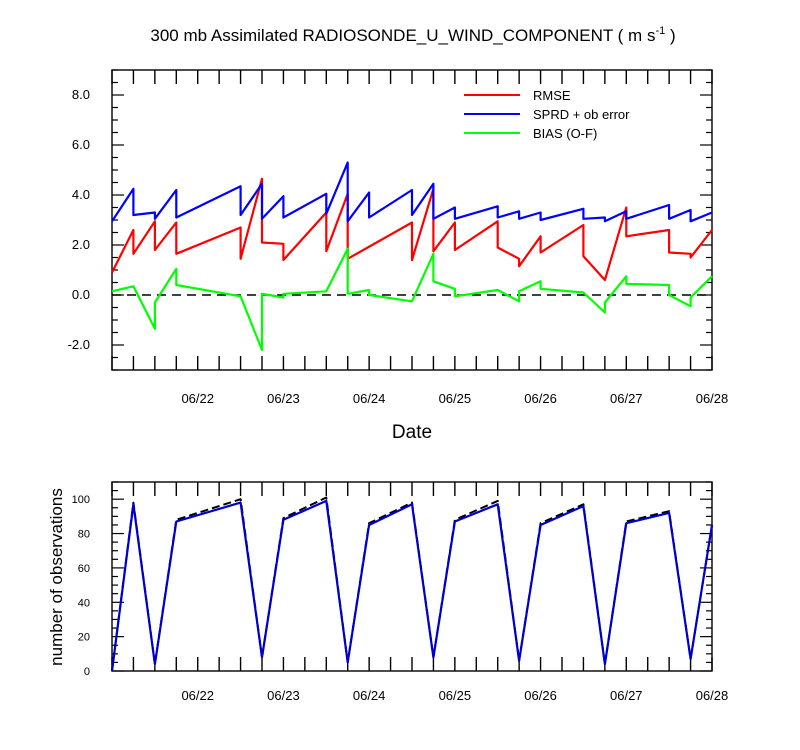 This screenshot has height=750, width=800. What do you see at coordinates (412, 299) in the screenshot?
I see `series-line-bias-o-f` at bounding box center [412, 299].